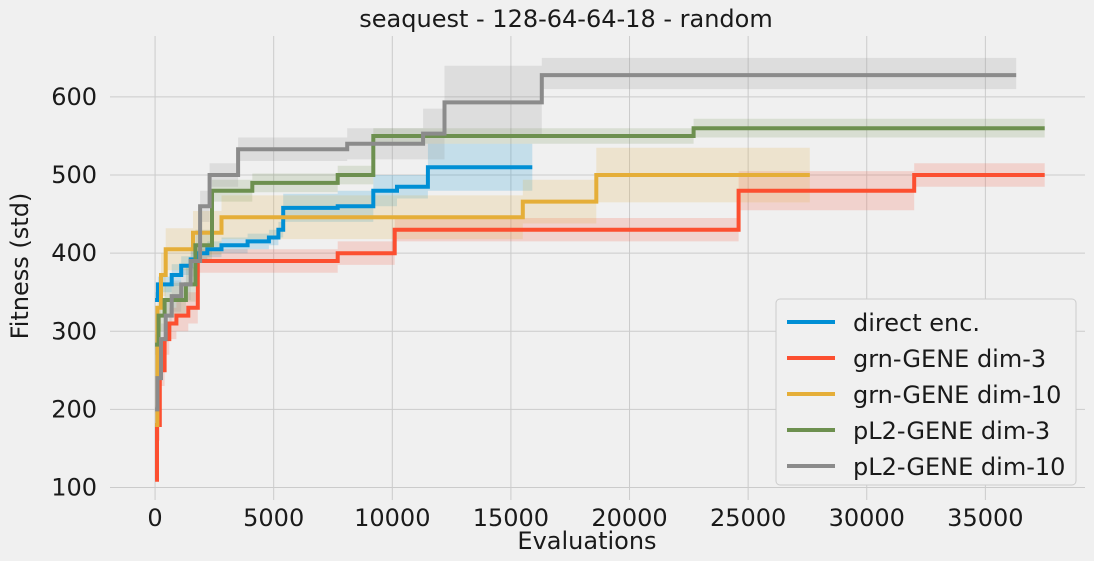  Describe the element at coordinates (957, 395) in the screenshot. I see `legend-label: grn-GENE dim-10` at that location.